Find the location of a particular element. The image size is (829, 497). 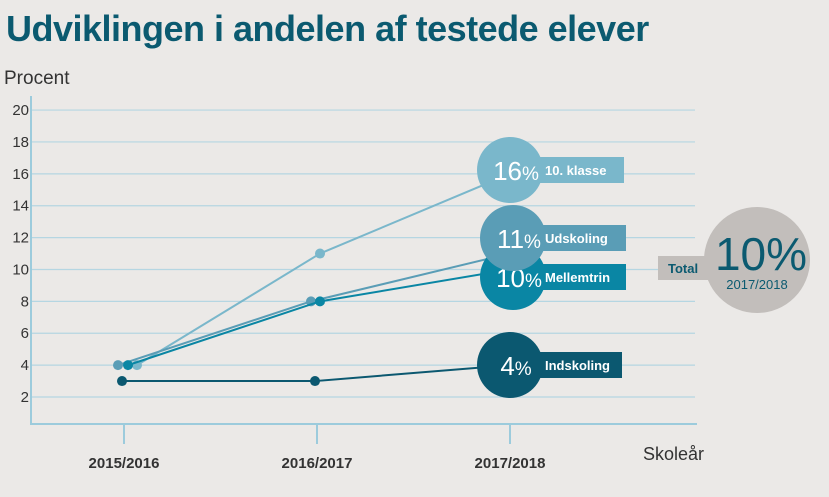

x-tick-label: 2017/2018 is located at coordinates (510, 463).